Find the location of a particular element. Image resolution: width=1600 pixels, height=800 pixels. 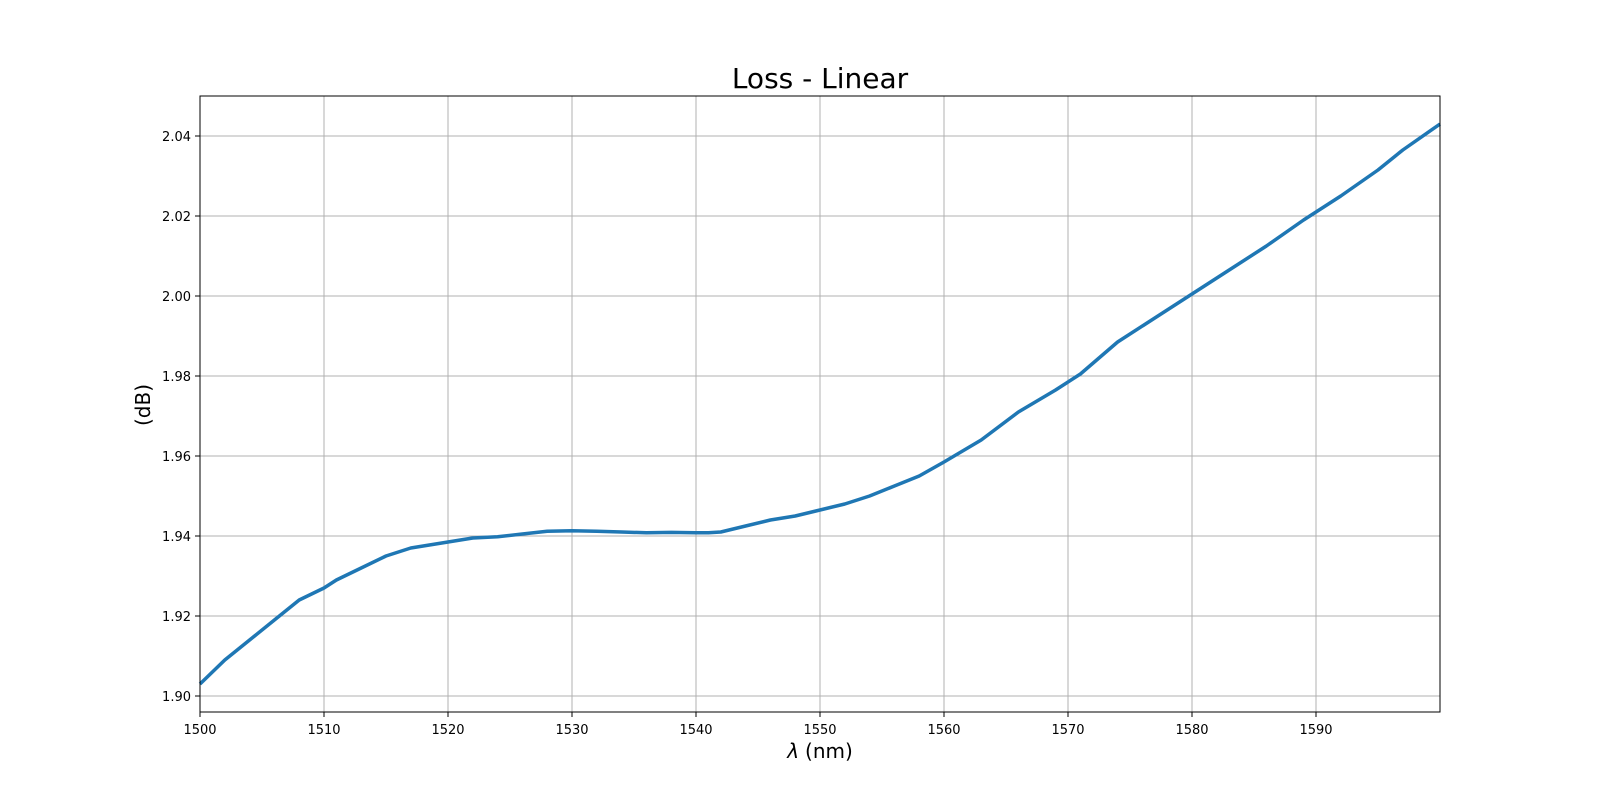

x-axis-label-symbol: λ is located at coordinates (792, 751).